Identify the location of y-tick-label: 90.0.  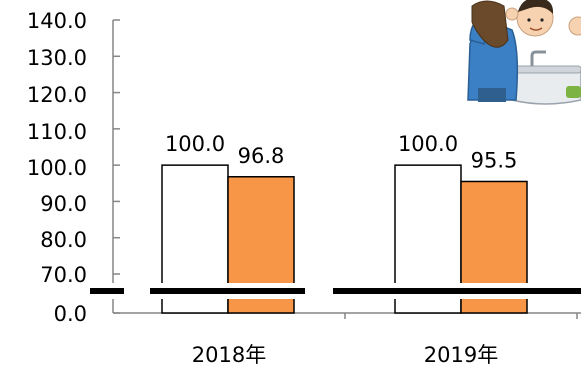
(63, 204).